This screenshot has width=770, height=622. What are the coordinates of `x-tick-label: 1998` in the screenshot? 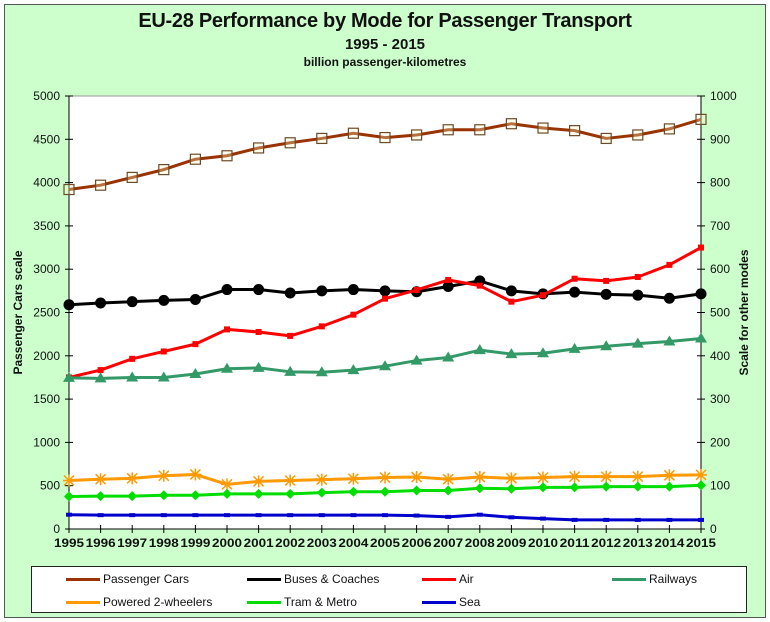 It's located at (164, 543).